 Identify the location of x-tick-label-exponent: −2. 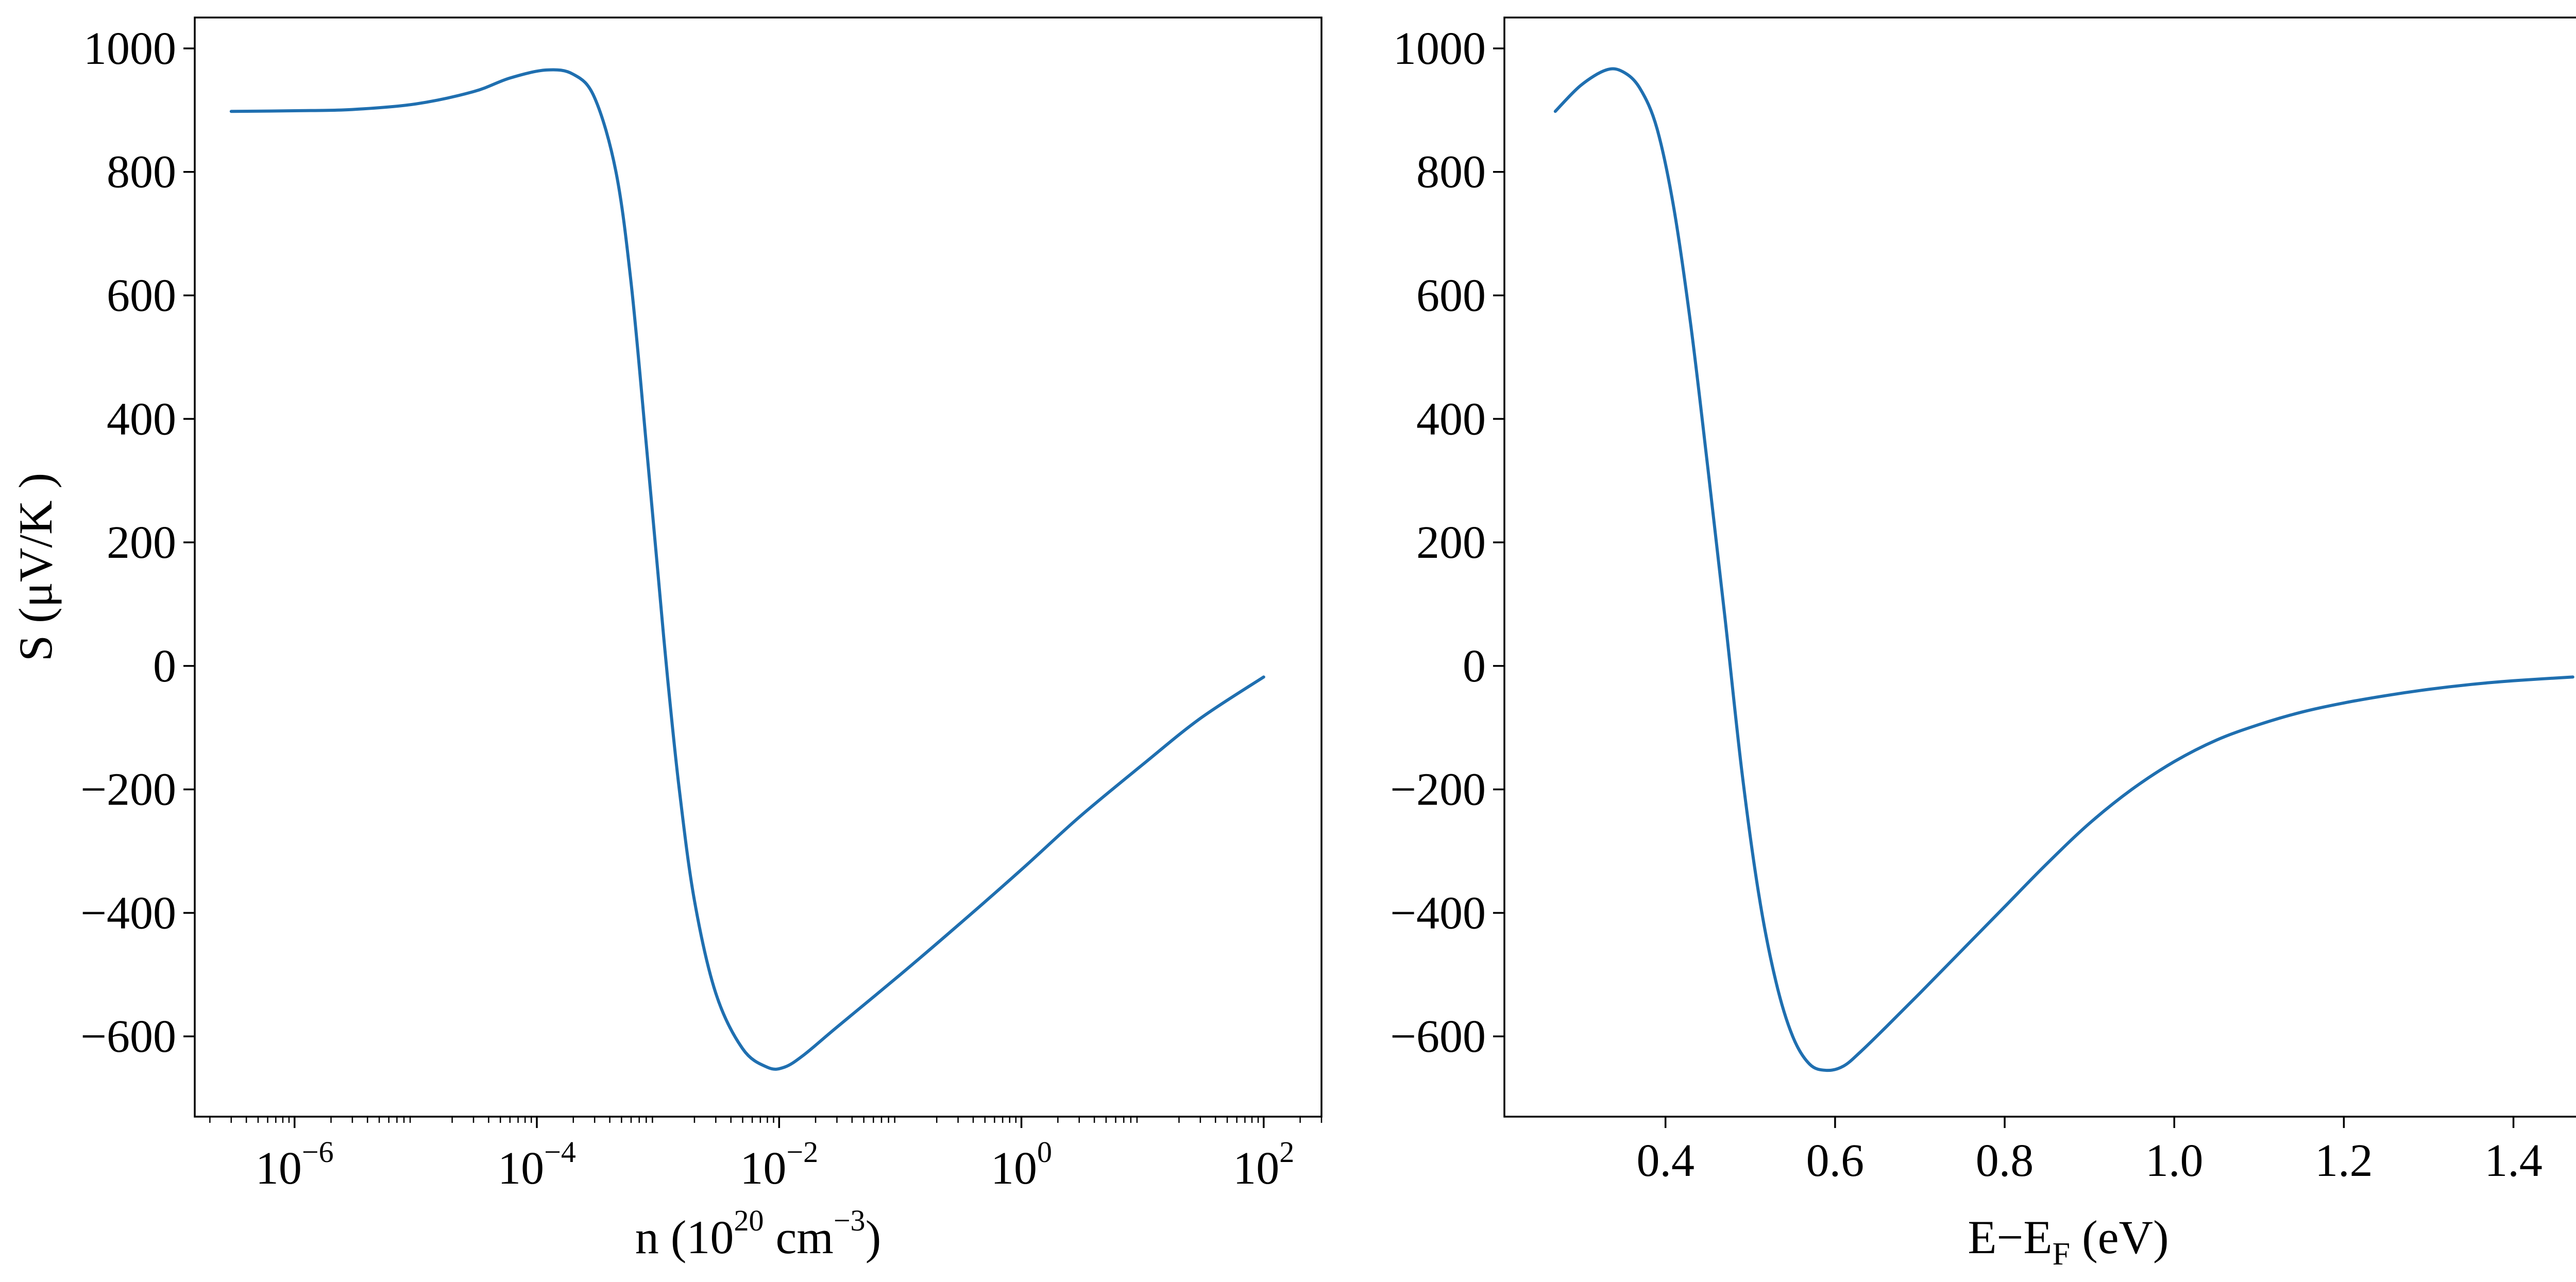
(802, 1152).